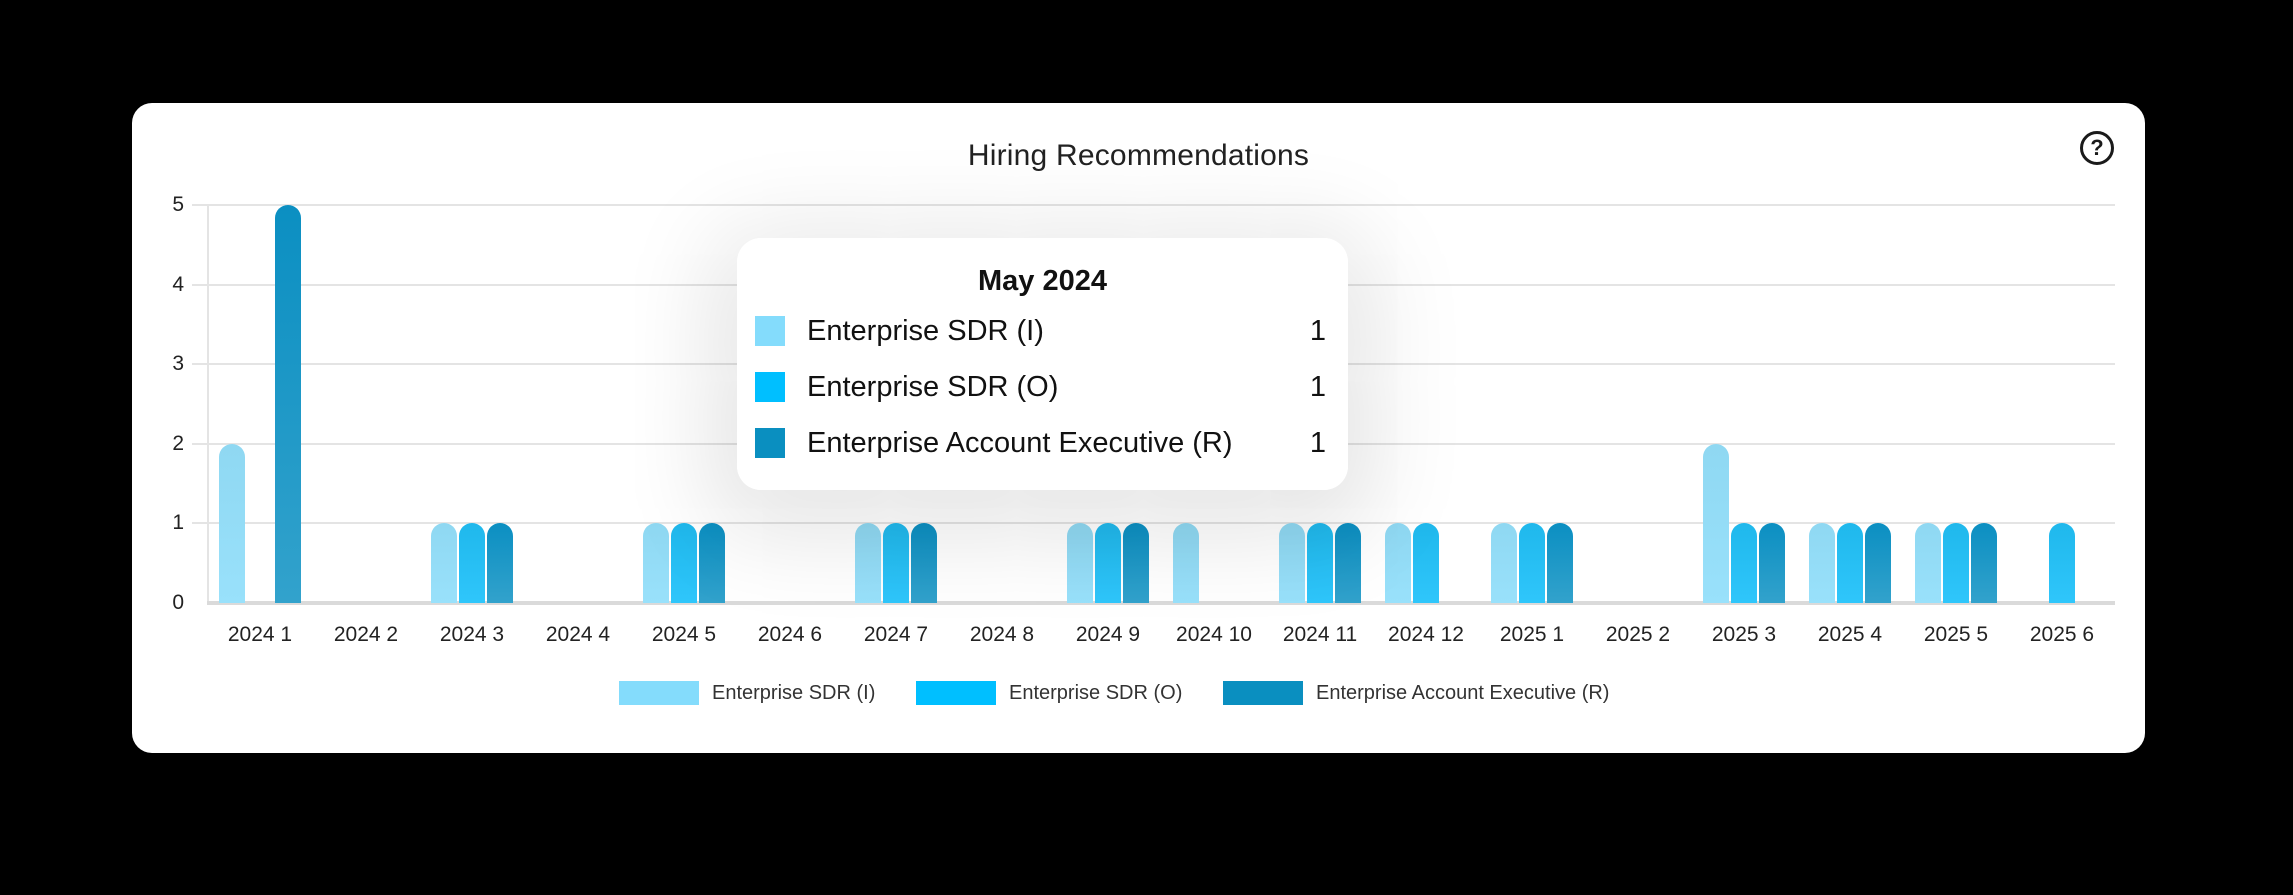 The height and width of the screenshot is (895, 2293). What do you see at coordinates (1096, 692) in the screenshot?
I see `legend-label: Enterprise SDR (O)` at bounding box center [1096, 692].